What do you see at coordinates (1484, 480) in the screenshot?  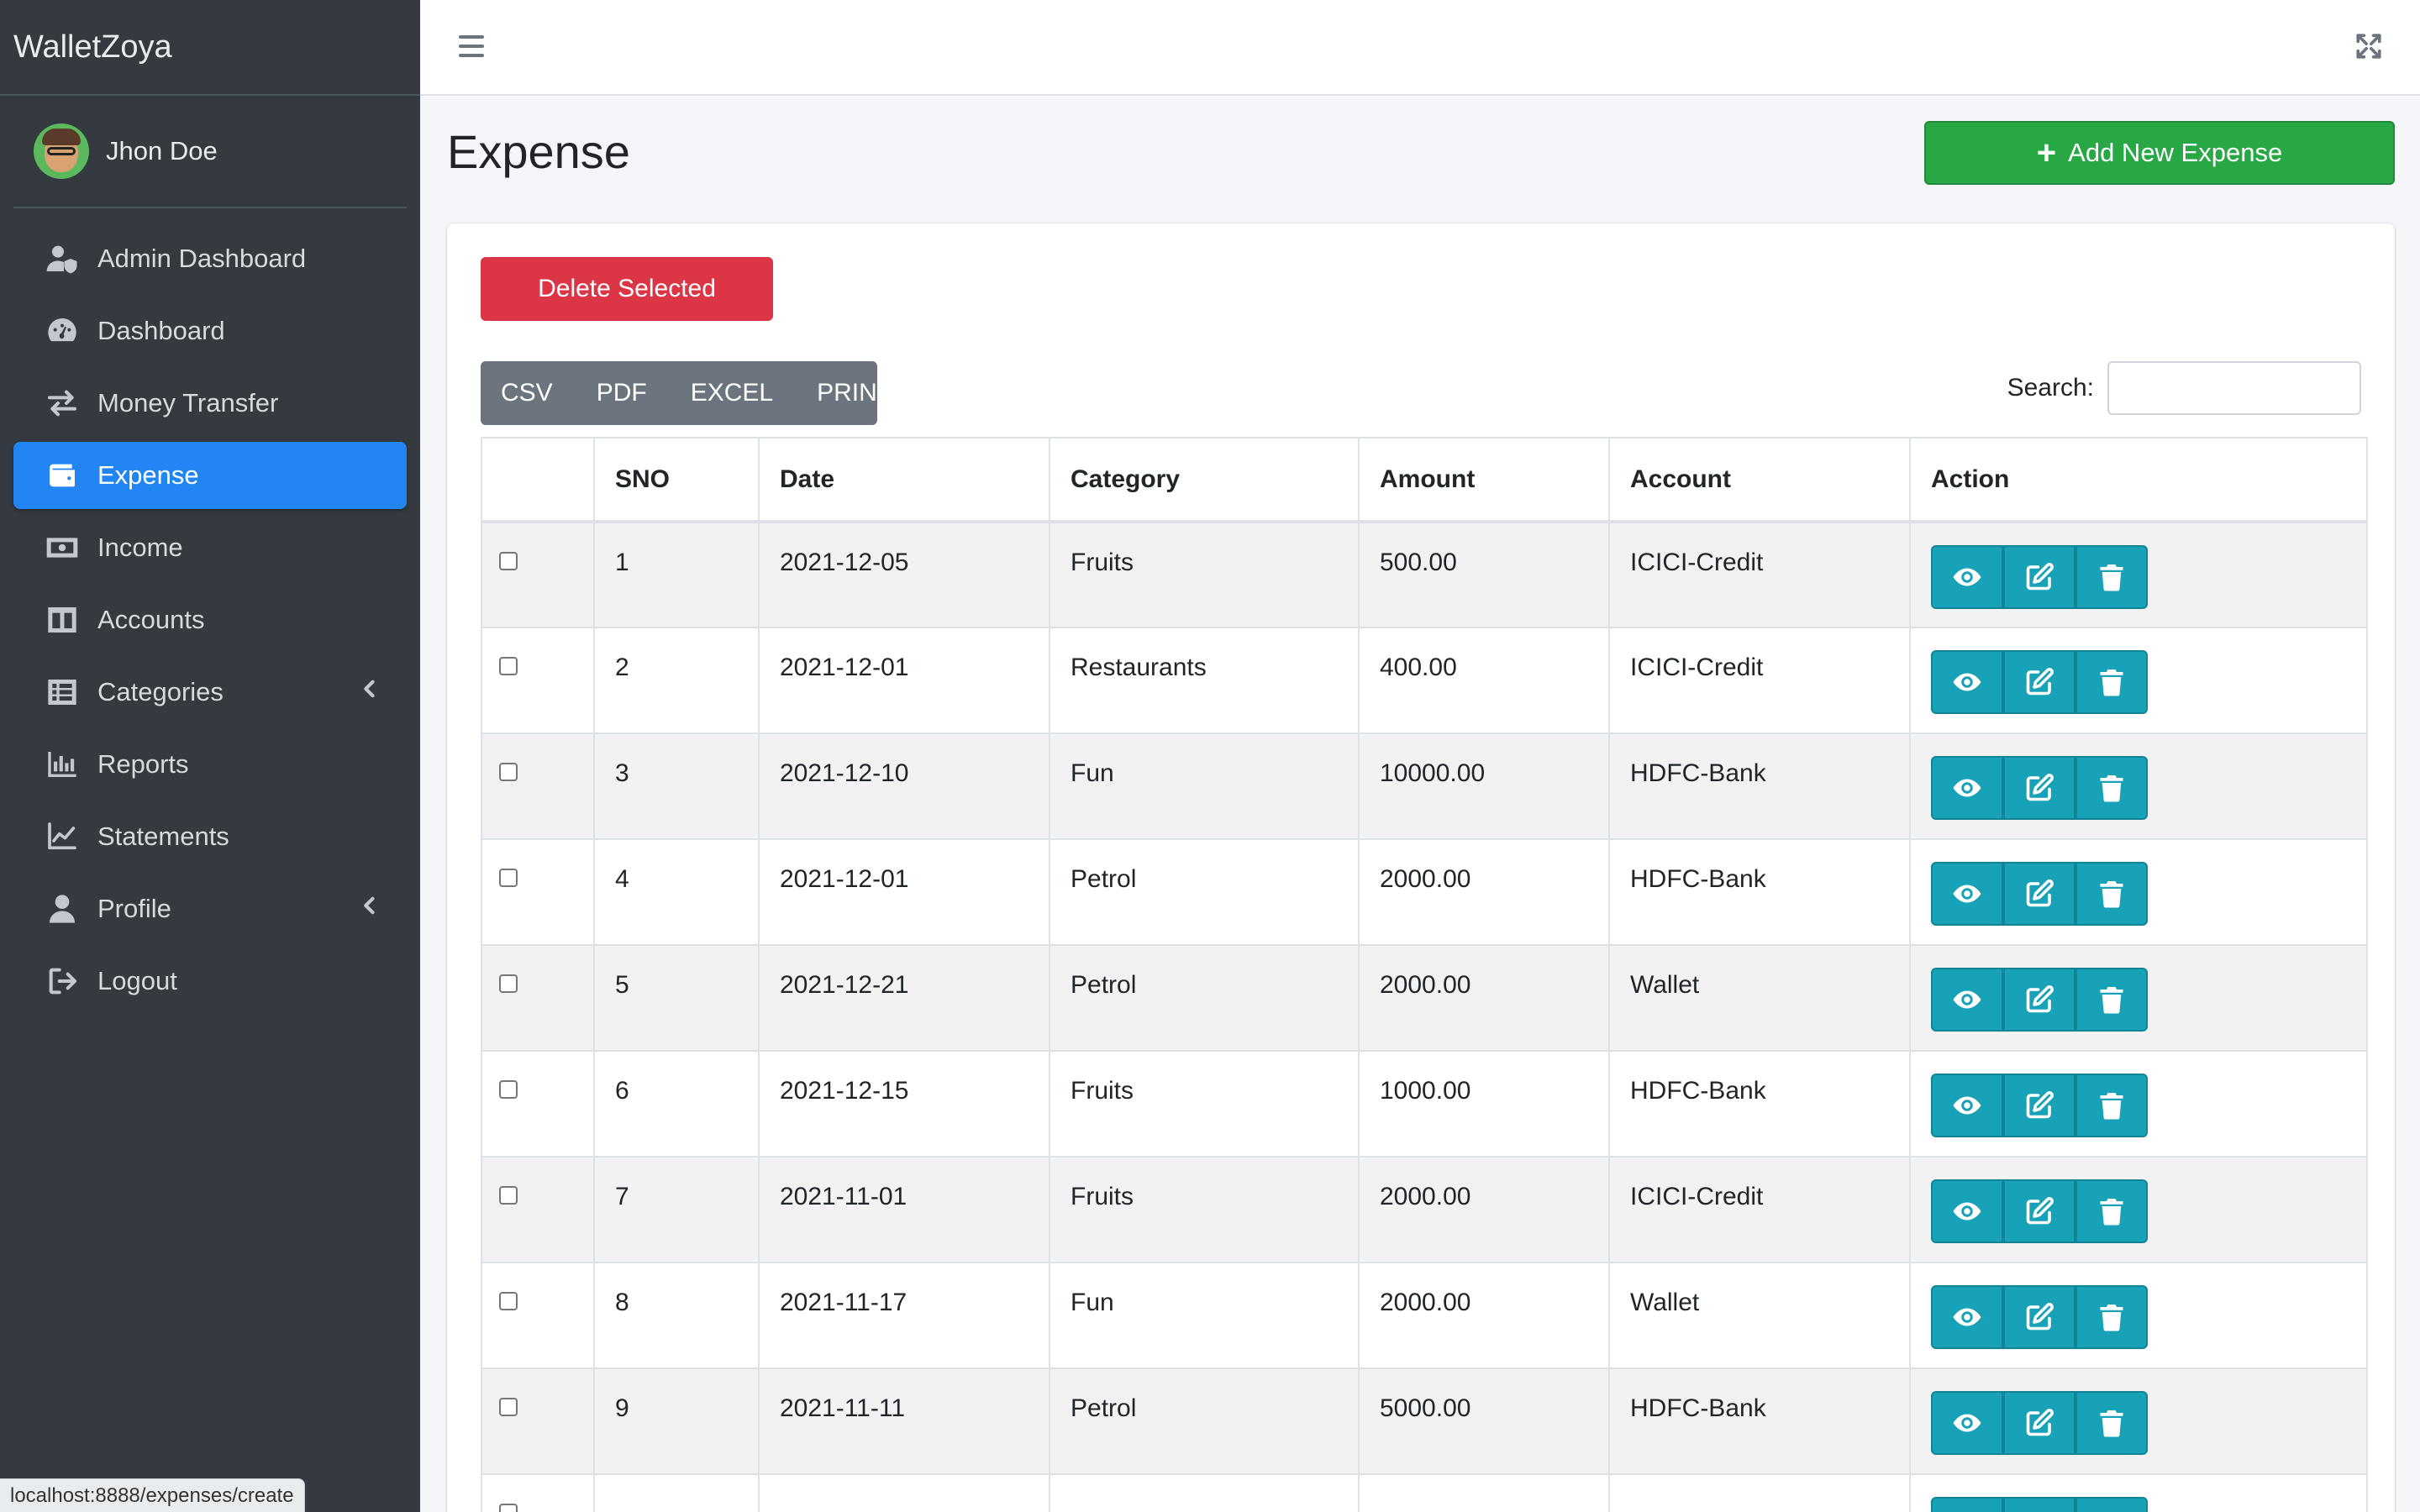 I see `column-header-amount: Amount` at bounding box center [1484, 480].